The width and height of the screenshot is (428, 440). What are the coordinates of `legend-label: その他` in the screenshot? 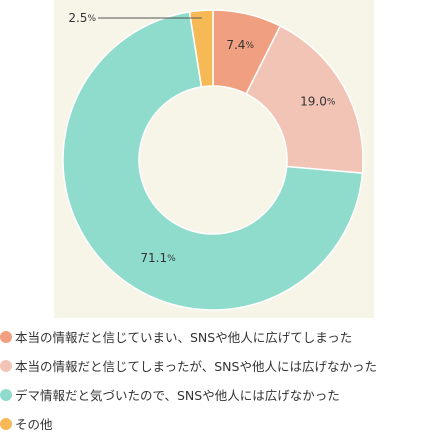 It's located at (34, 424).